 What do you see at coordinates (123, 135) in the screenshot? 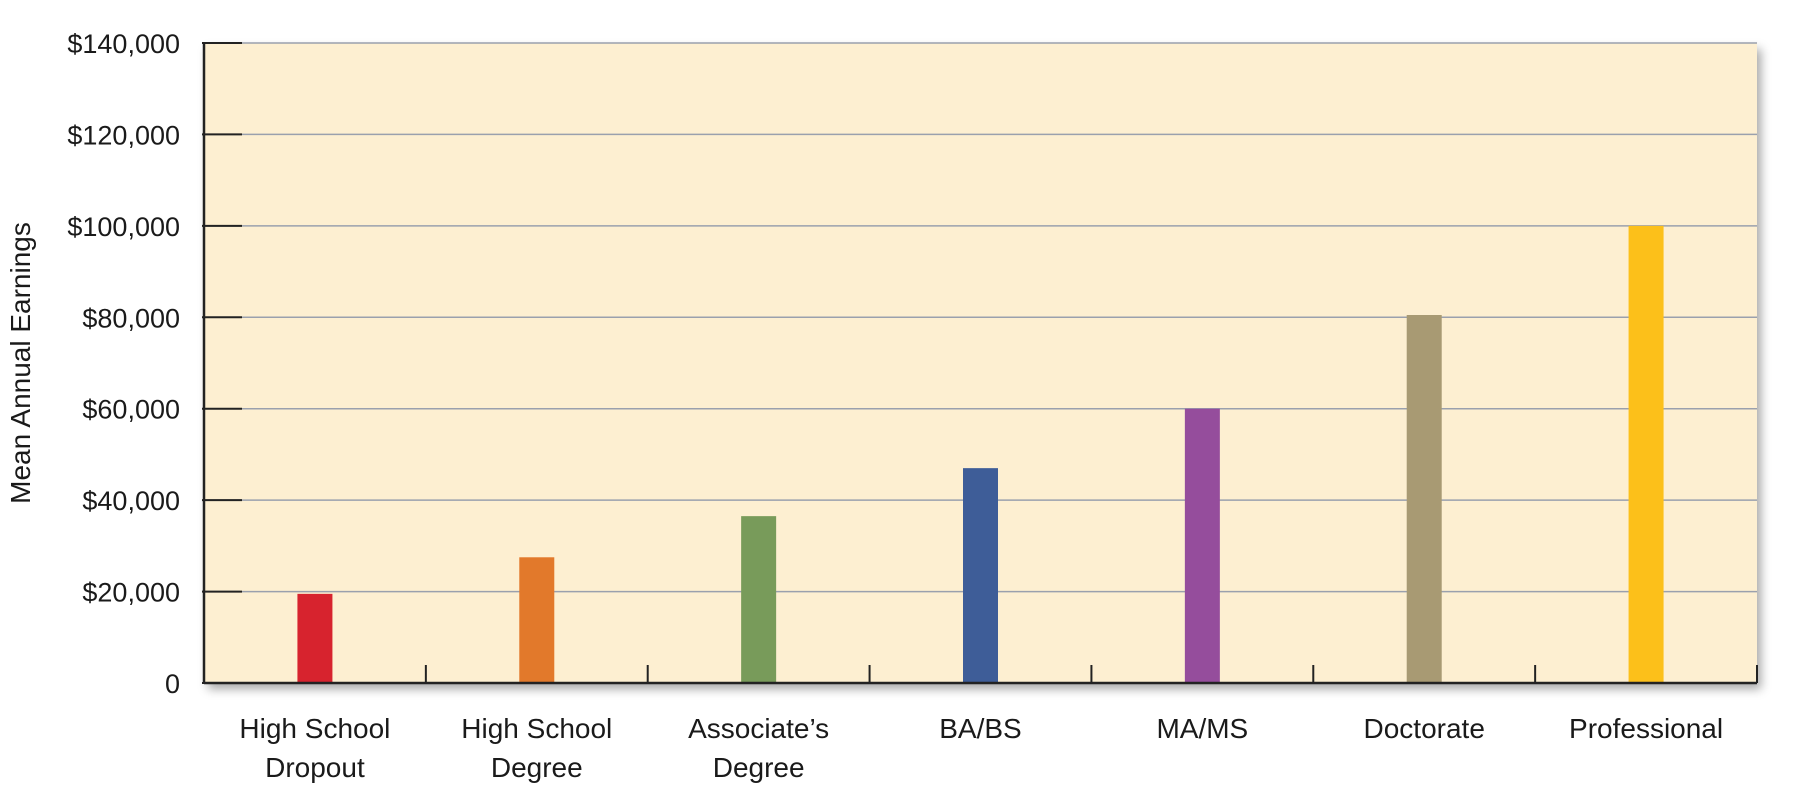
I see `y-tick-label: $120,000` at bounding box center [123, 135].